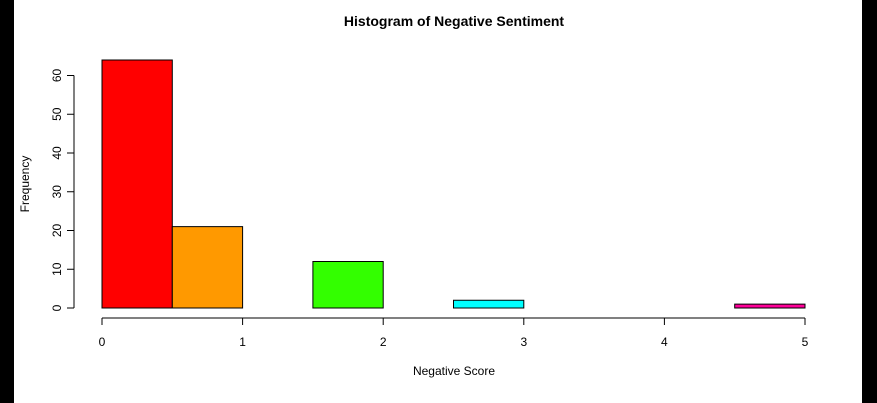  I want to click on x-tick-label: 2, so click(383, 342).